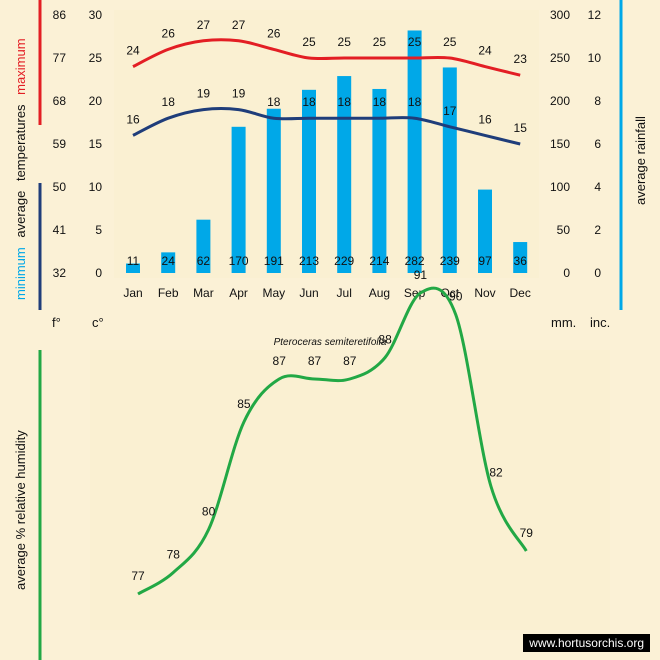 Image resolution: width=660 pixels, height=660 pixels. I want to click on humidity-label: 90, so click(456, 297).